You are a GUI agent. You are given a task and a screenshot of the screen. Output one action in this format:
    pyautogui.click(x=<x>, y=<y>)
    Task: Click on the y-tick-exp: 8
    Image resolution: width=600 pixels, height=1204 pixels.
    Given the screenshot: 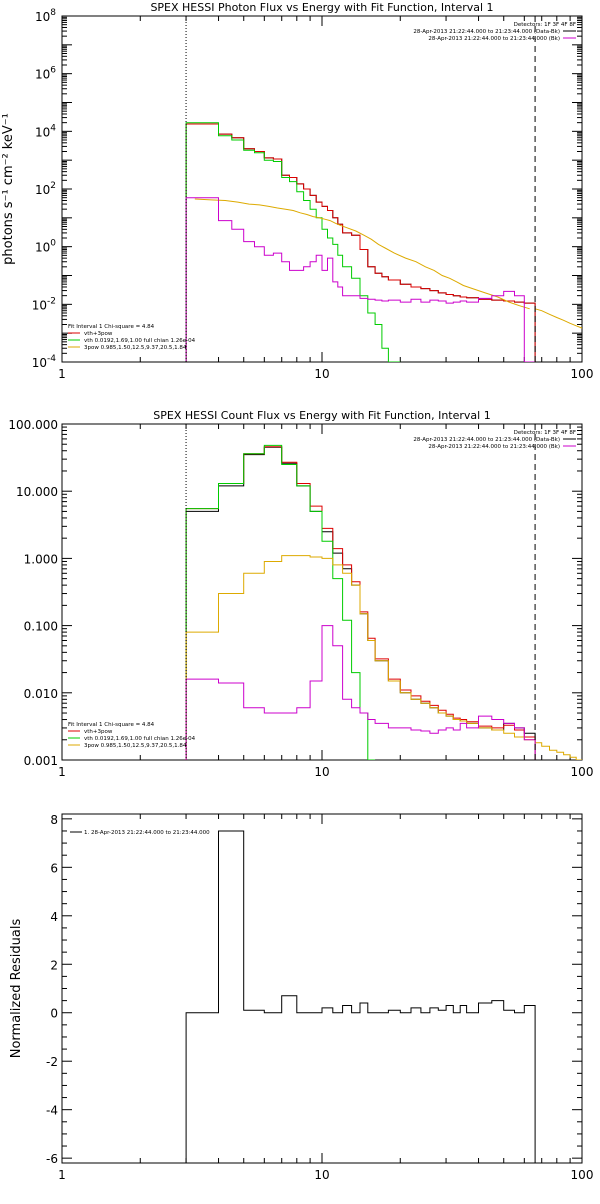 What is the action you would take?
    pyautogui.click(x=53, y=13)
    